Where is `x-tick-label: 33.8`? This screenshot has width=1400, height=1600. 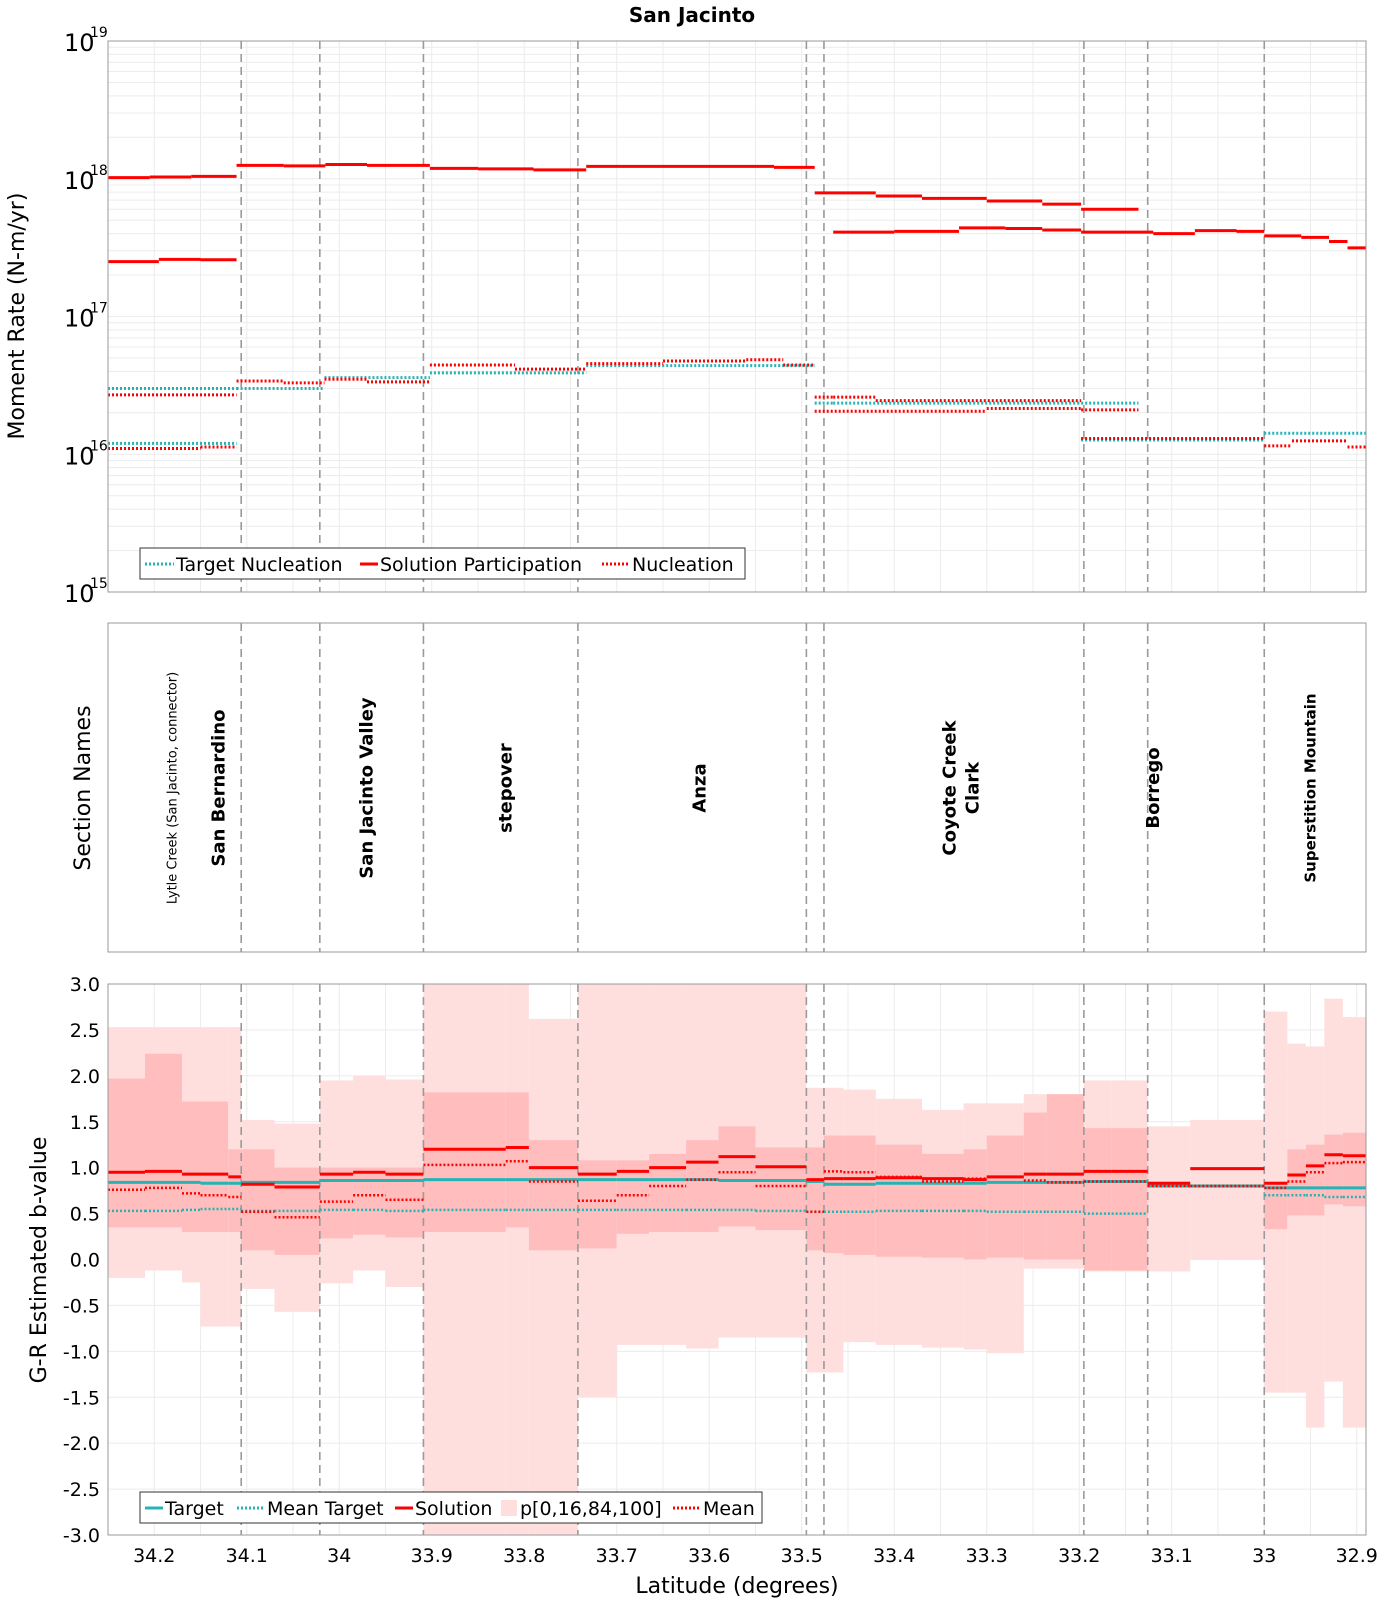 x-tick-label: 33.8 is located at coordinates (524, 1556).